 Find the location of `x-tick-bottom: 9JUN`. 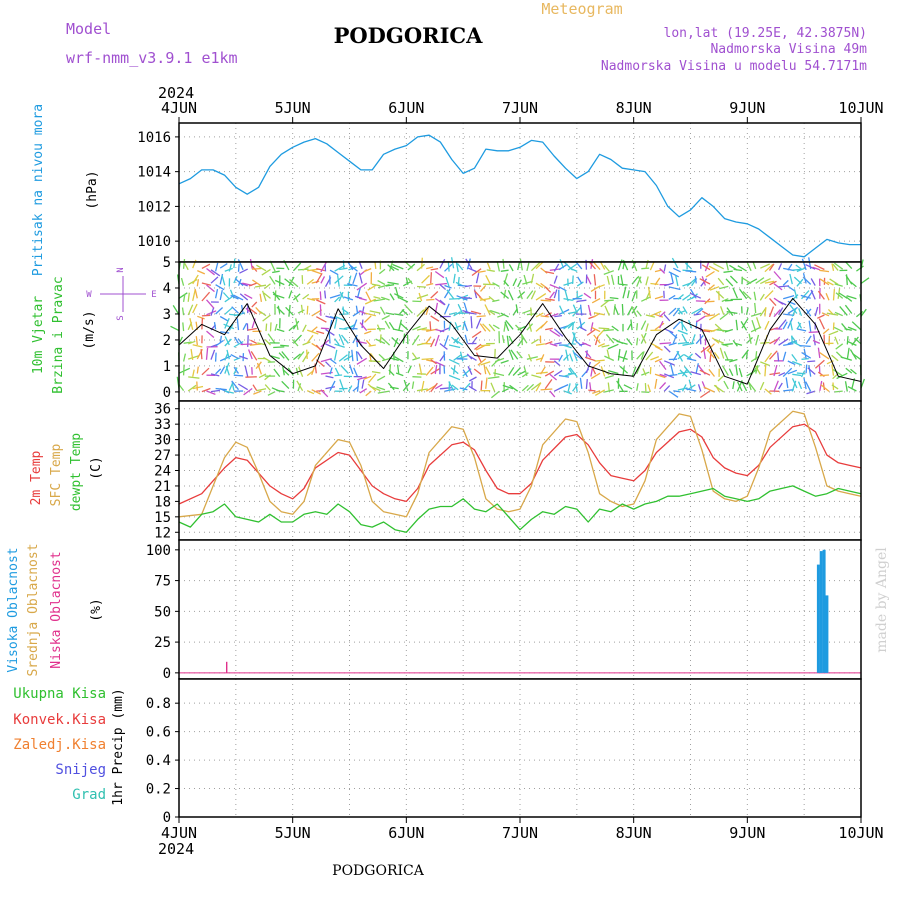

x-tick-bottom: 9JUN is located at coordinates (747, 833).